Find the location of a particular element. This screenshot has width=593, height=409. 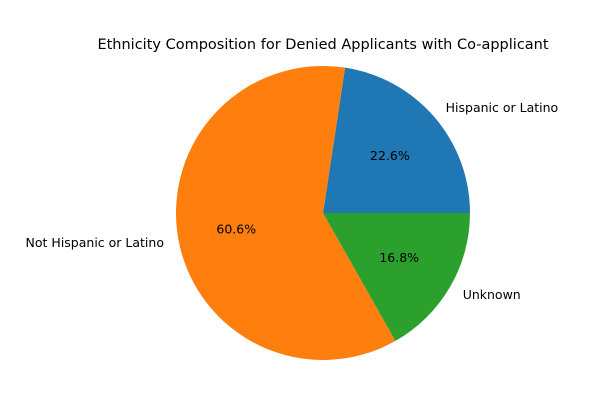

slice-label-unknown: Unknown is located at coordinates (492, 294).